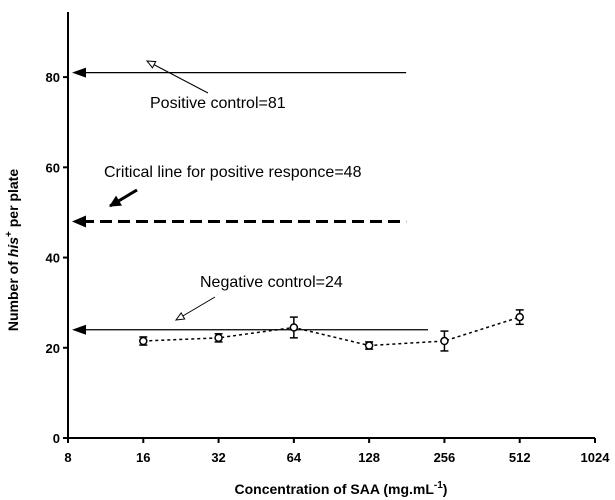 The height and width of the screenshot is (500, 615). I want to click on y-axis: 0 20 40 60 80, so click(57, 229).